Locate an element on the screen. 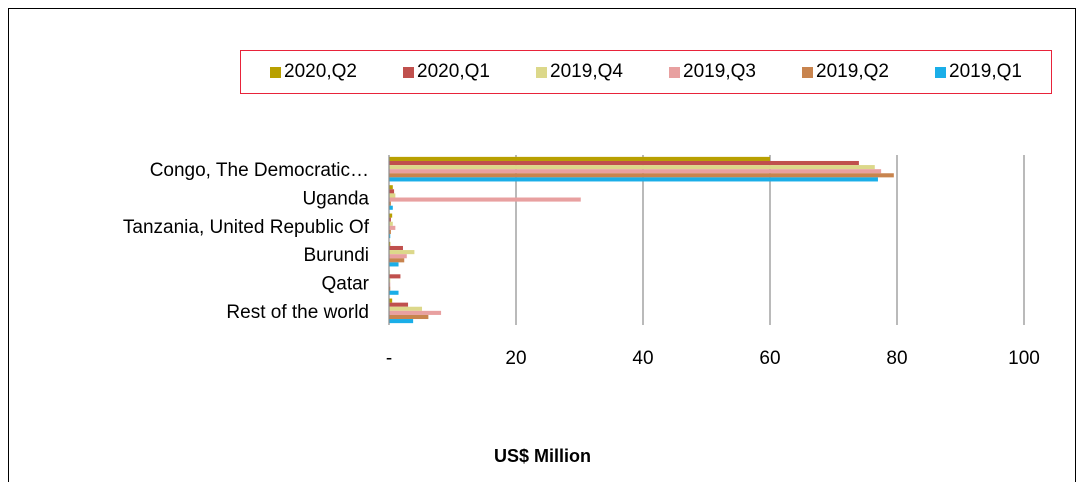 The width and height of the screenshot is (1085, 482). category-label: Burundi is located at coordinates (337, 255).